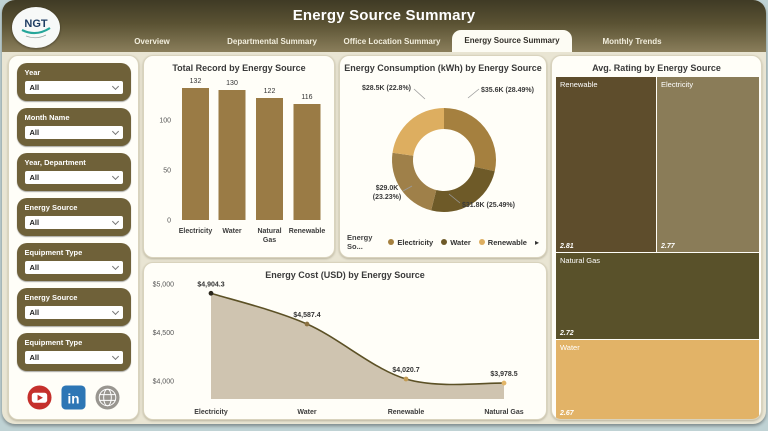 The width and height of the screenshot is (768, 431). What do you see at coordinates (165, 121) in the screenshot?
I see `svg-text: 100` at bounding box center [165, 121].